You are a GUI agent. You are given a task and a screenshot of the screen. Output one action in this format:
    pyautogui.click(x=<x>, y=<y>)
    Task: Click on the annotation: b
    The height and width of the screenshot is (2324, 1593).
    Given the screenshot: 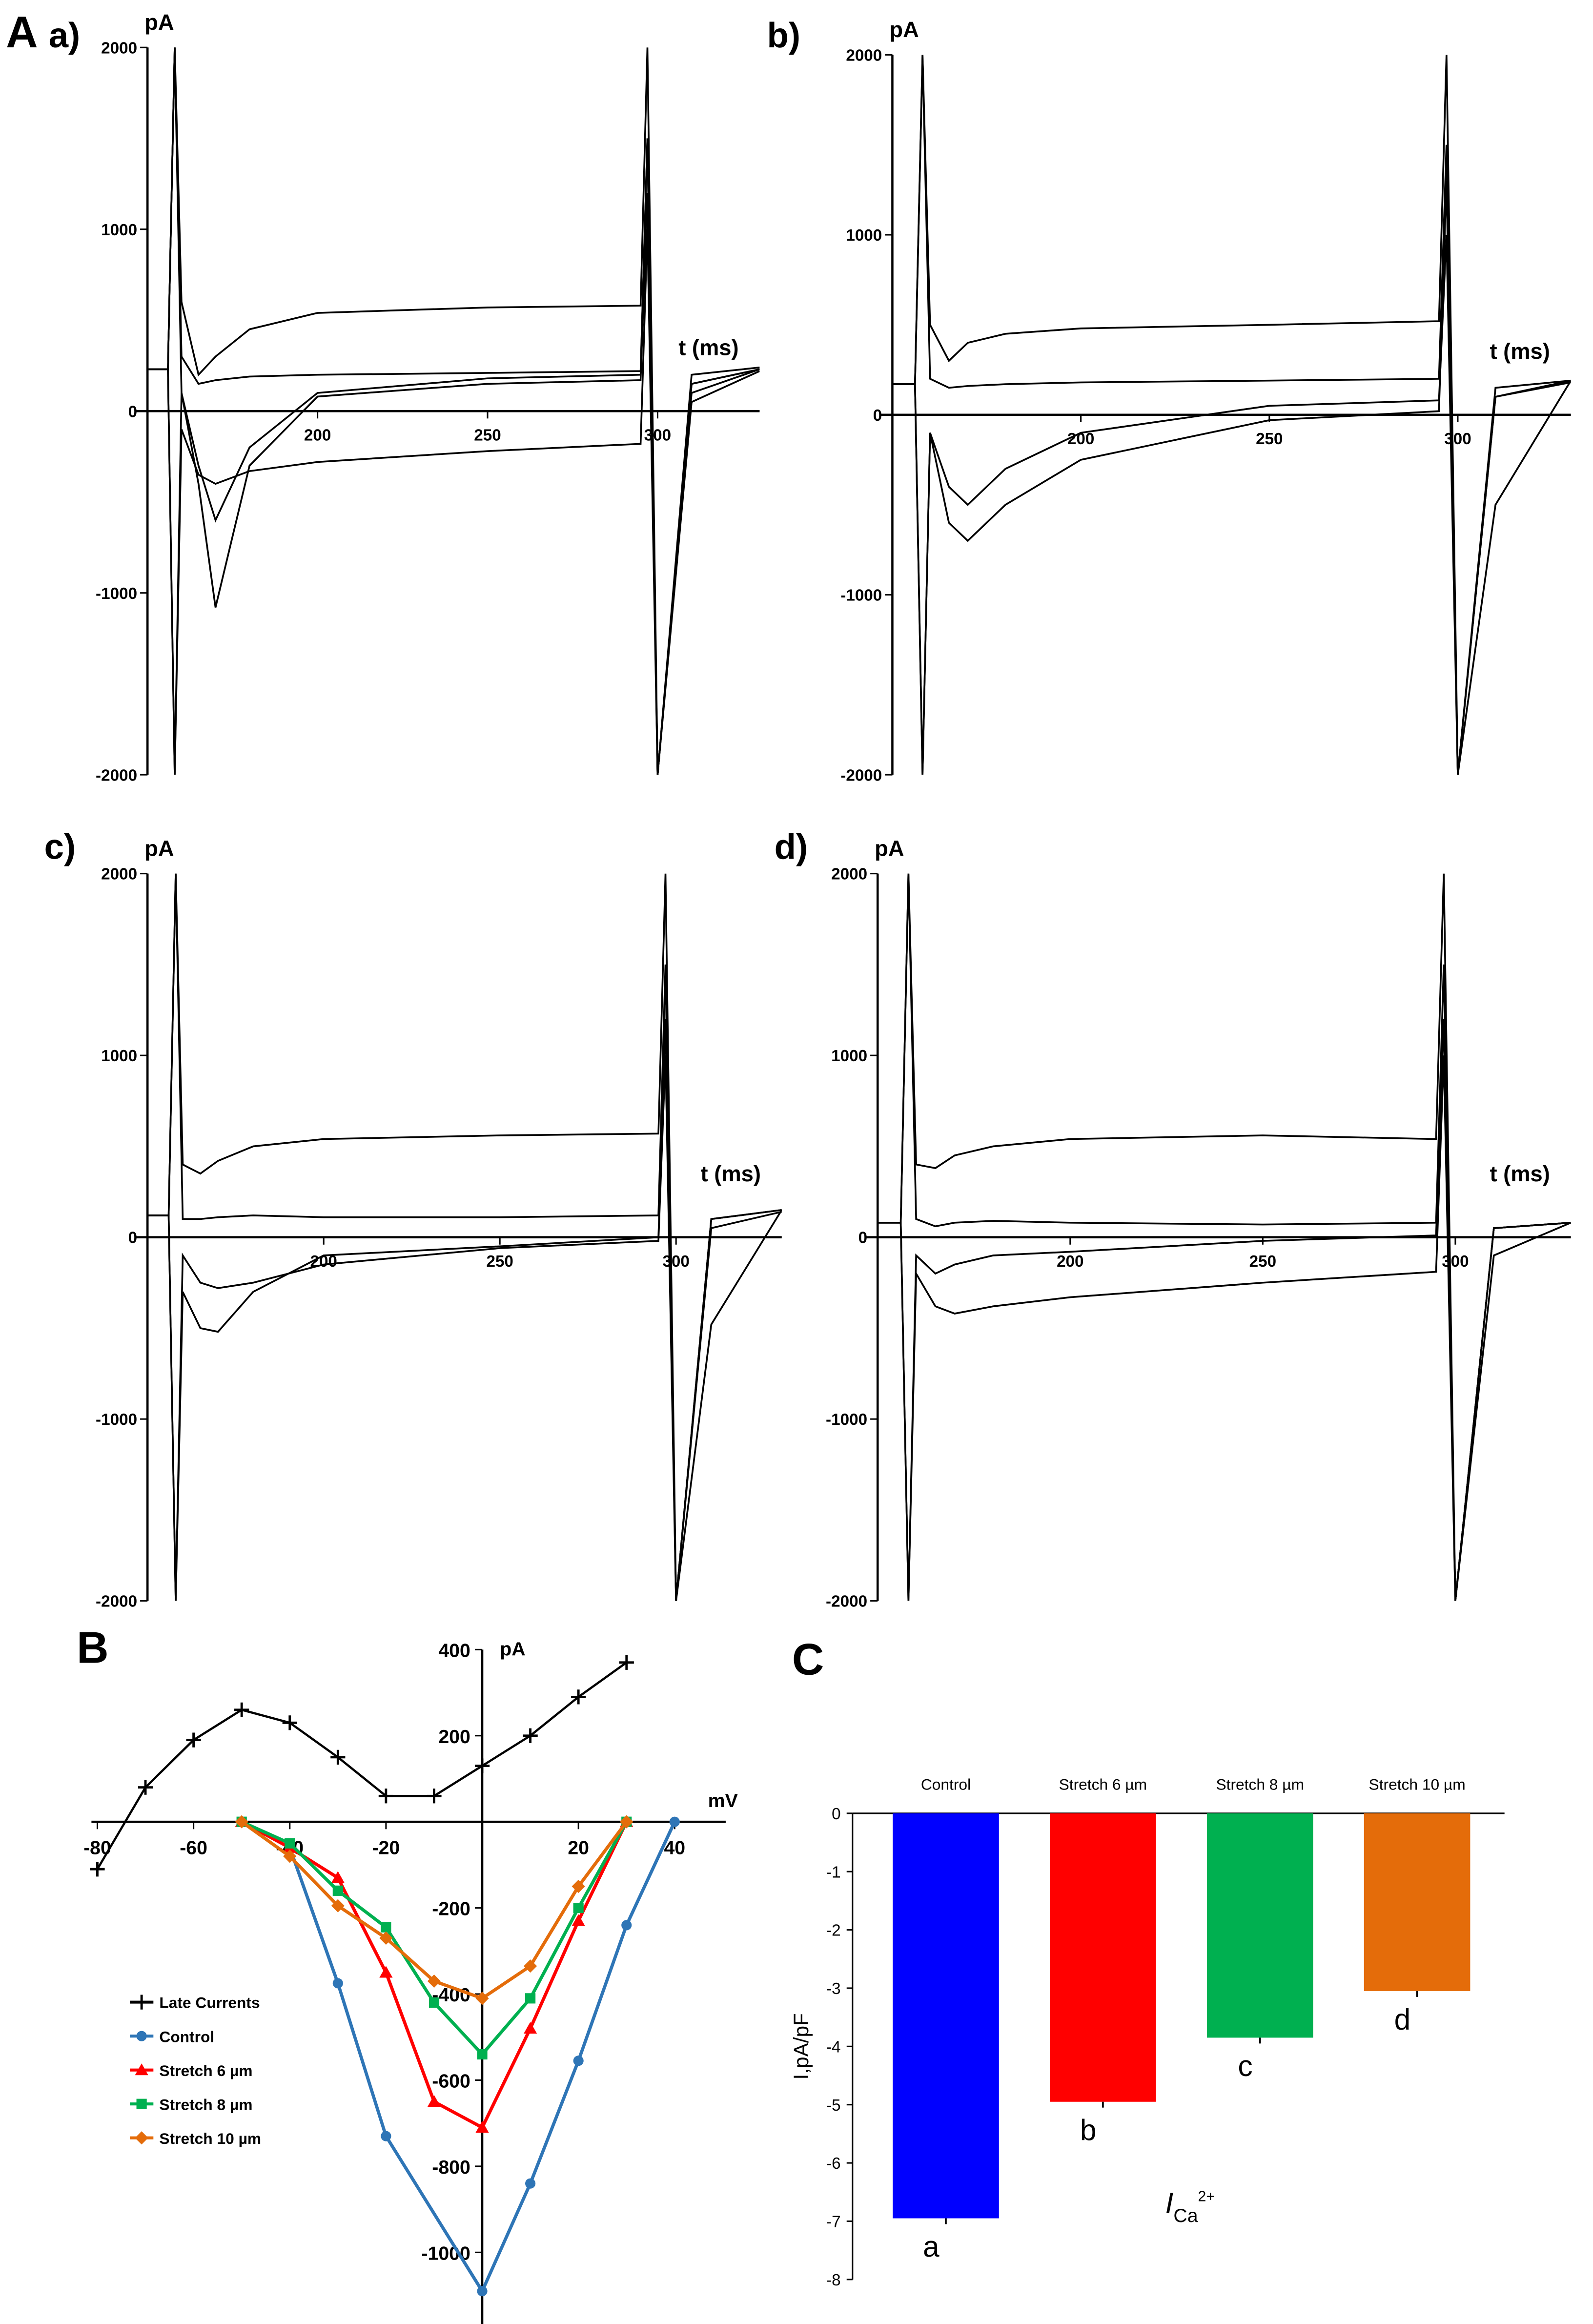 What is the action you would take?
    pyautogui.click(x=1088, y=2129)
    